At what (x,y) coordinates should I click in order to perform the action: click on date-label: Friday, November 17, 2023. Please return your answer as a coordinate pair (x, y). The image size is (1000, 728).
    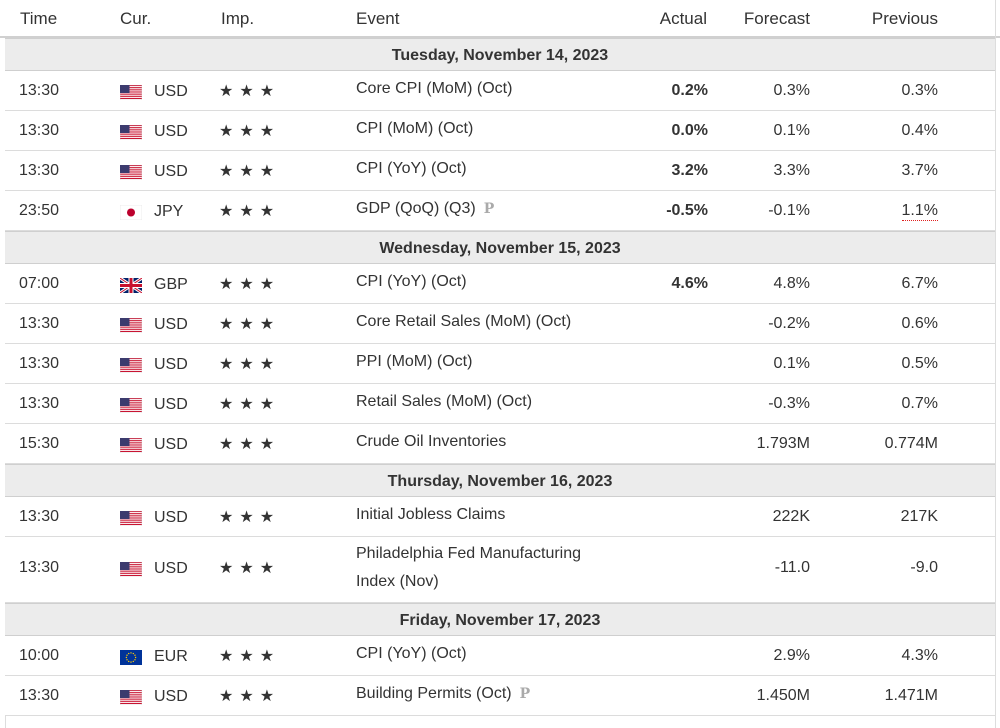
    Looking at the image, I should click on (500, 620).